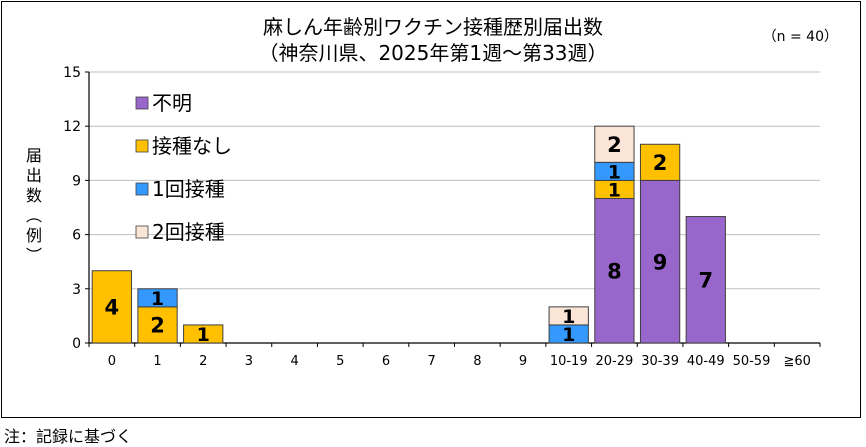  Describe the element at coordinates (615, 361) in the screenshot. I see `x-tick-label: 20-29` at that location.